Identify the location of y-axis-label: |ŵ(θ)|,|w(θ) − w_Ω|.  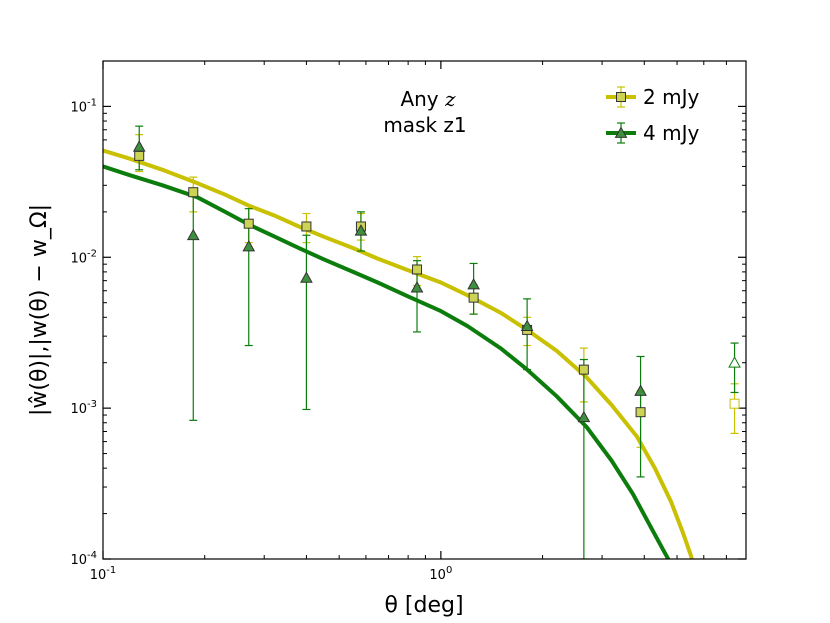
(39, 310).